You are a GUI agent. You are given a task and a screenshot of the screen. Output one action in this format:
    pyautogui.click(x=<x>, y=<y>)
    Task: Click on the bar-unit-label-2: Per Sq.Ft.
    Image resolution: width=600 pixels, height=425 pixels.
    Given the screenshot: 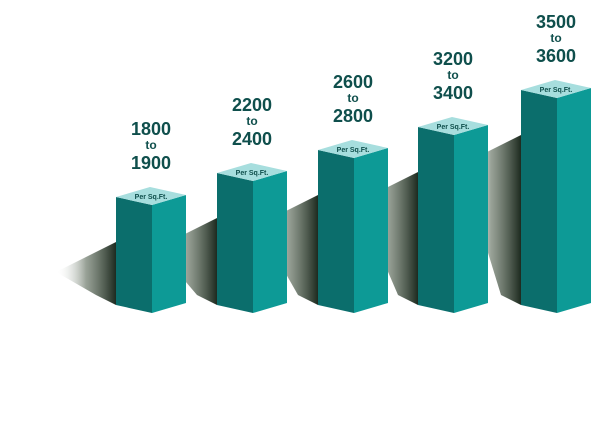 What is the action you would take?
    pyautogui.click(x=252, y=173)
    